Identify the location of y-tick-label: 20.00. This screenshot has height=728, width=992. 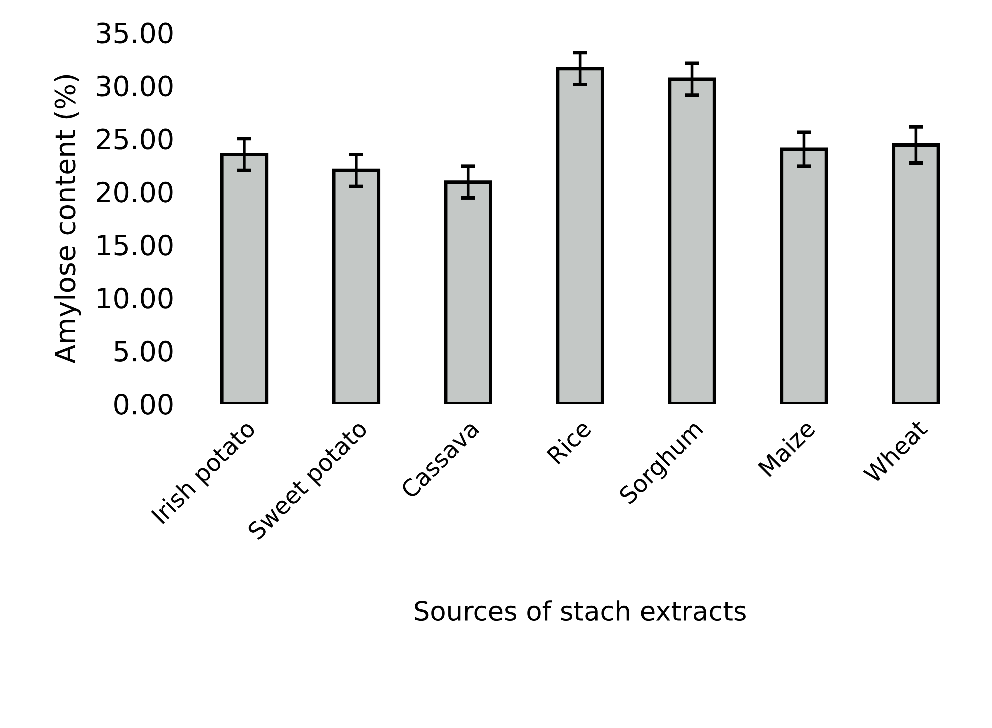
(135, 192).